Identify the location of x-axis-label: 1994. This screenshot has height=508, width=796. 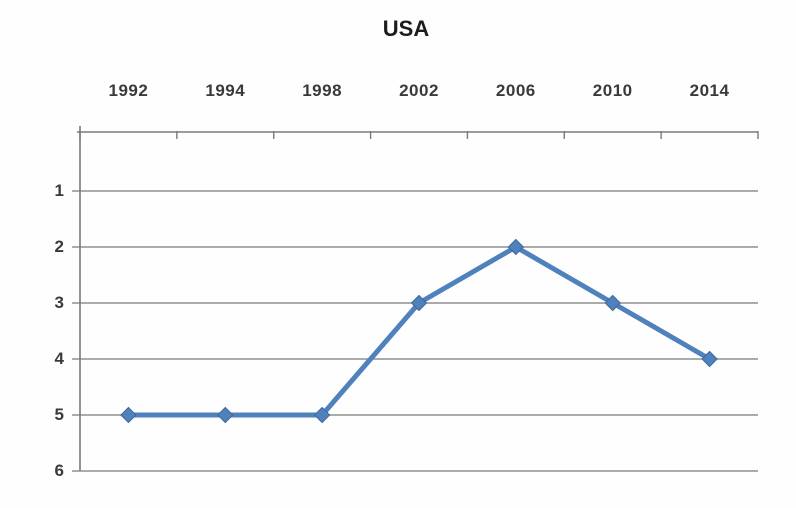
(225, 90).